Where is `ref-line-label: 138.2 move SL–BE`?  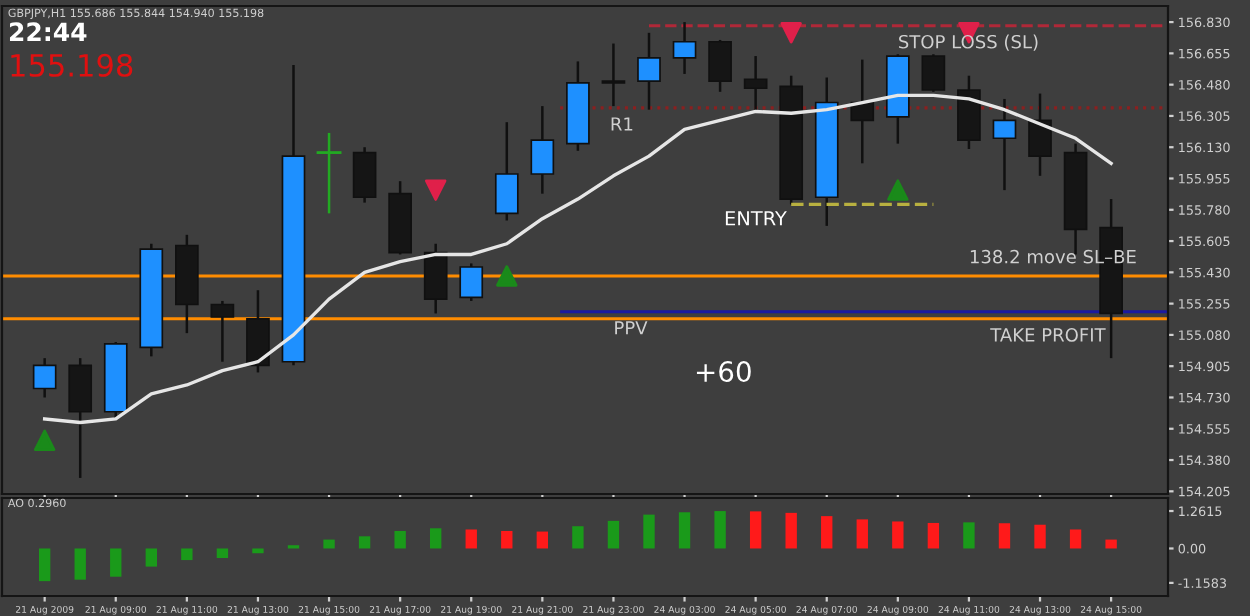 ref-line-label: 138.2 move SL–BE is located at coordinates (1053, 256).